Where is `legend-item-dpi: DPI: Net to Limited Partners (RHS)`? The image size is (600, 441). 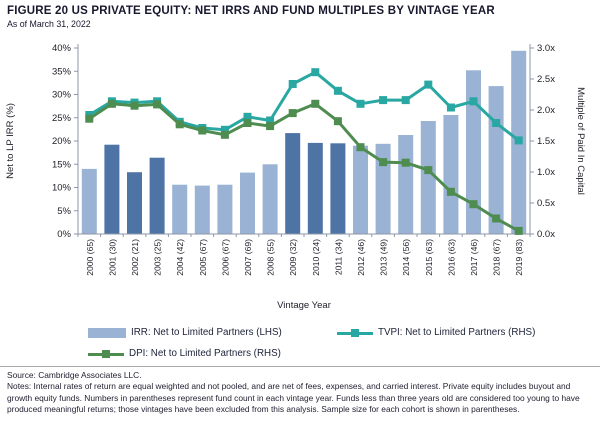
legend-item-dpi: DPI: Net to Limited Partners (RHS) is located at coordinates (184, 353).